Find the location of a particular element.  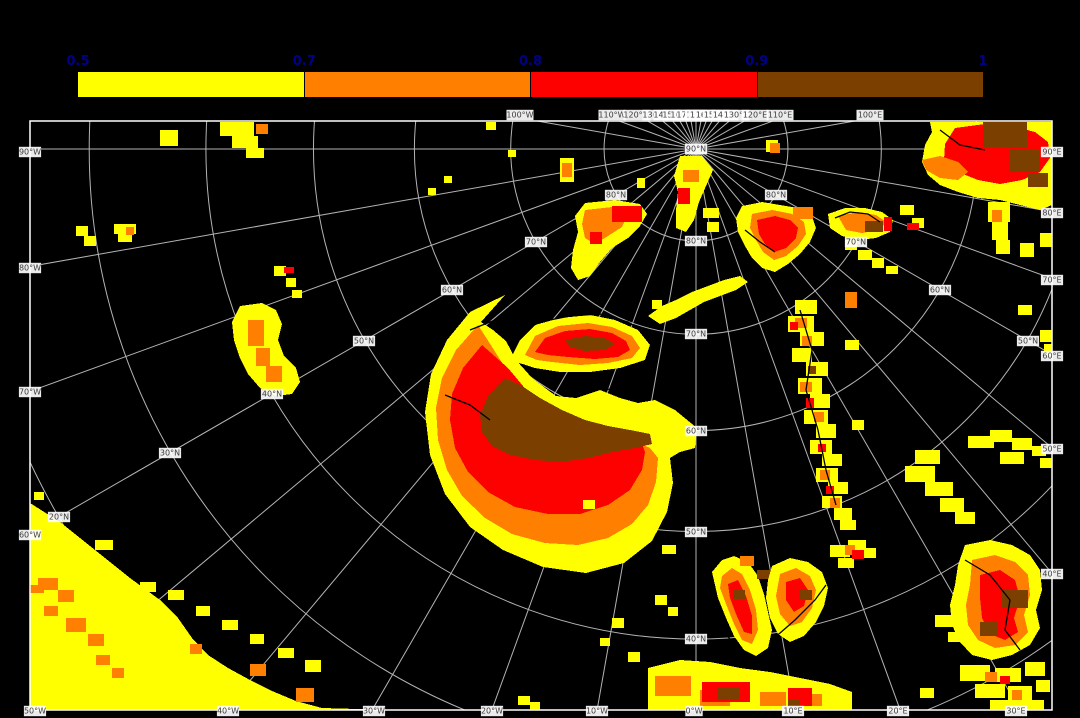

svg-text: 90°E is located at coordinates (1051, 152).